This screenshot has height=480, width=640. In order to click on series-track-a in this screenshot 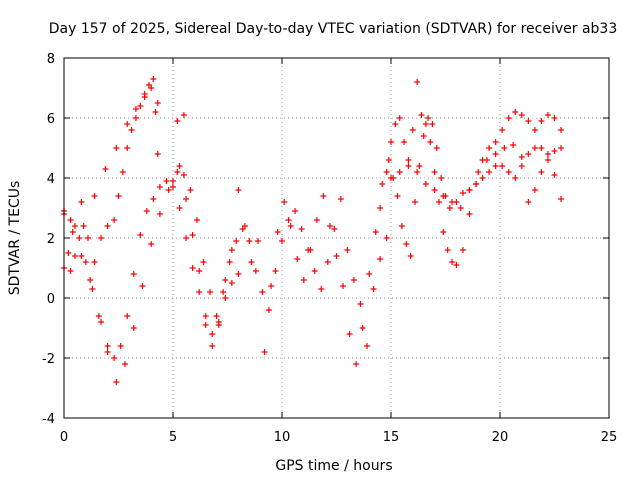, I will do `click(151, 269)`.